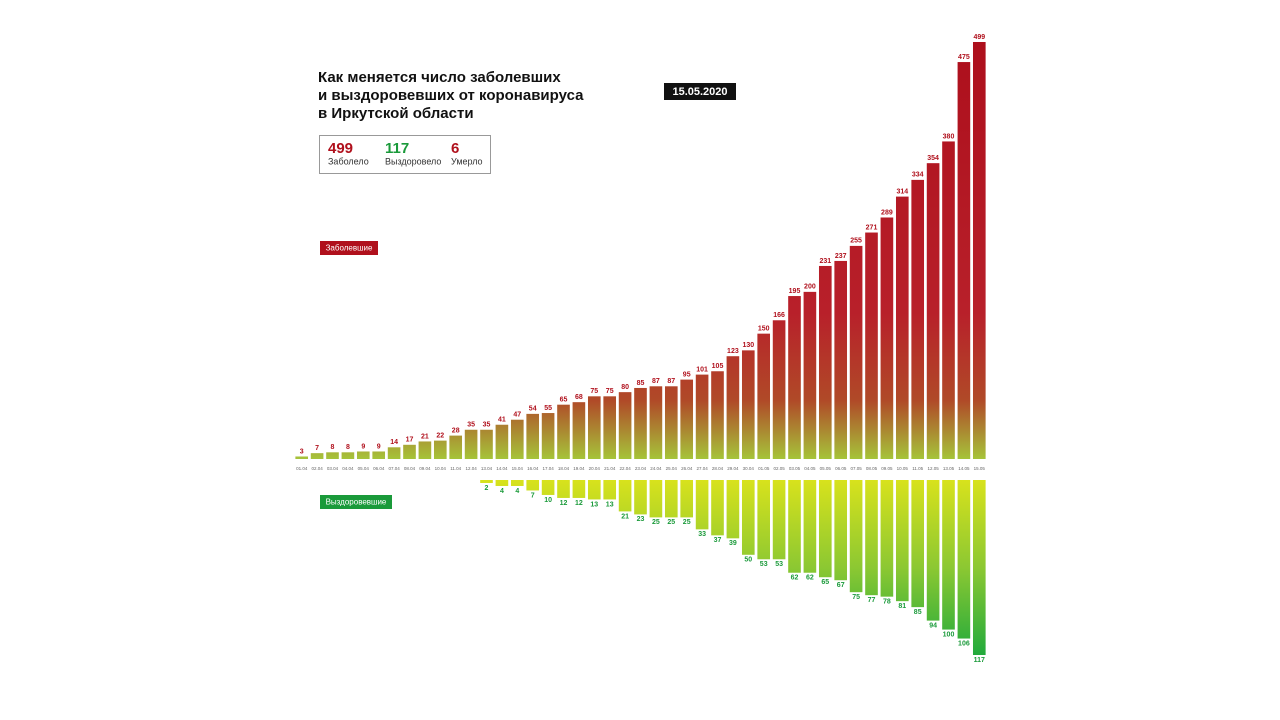 The image size is (1280, 720). I want to click on x-tick-label: 20.04, so click(595, 468).